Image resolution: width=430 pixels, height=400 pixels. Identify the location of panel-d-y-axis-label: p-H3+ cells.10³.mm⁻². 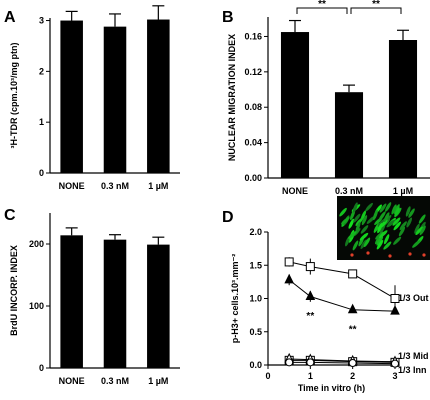
(235, 299).